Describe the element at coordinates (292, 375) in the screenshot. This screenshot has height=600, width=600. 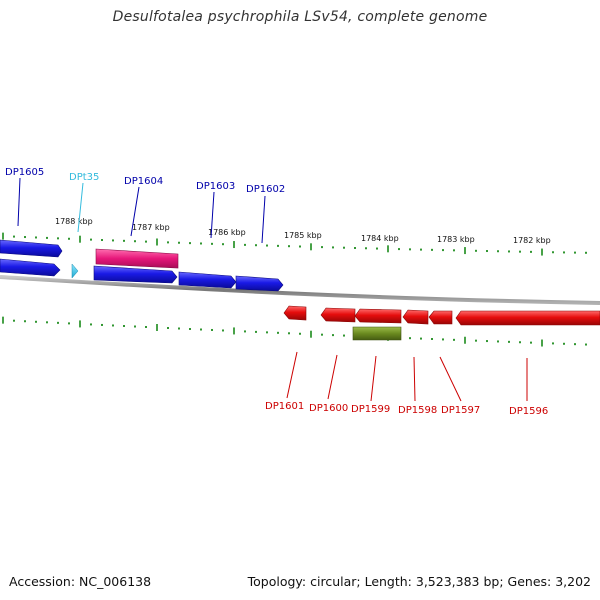
I see `leader-line-dp1601` at that location.